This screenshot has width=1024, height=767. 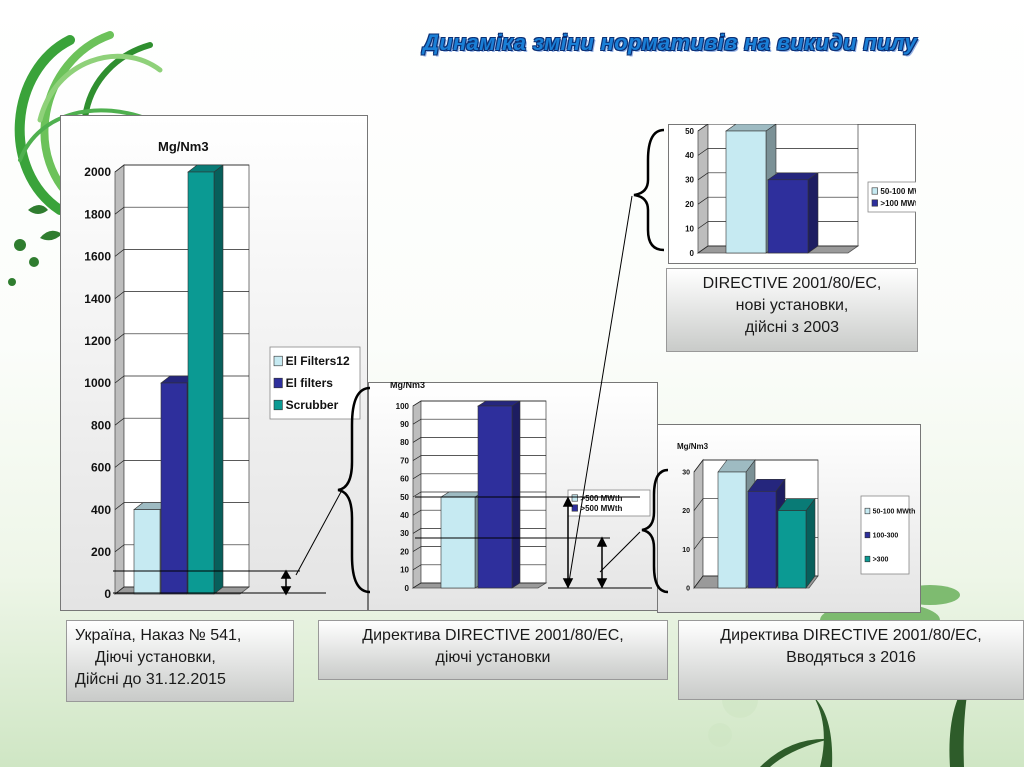 What do you see at coordinates (655, 531) in the screenshot?
I see `brace-2016` at bounding box center [655, 531].